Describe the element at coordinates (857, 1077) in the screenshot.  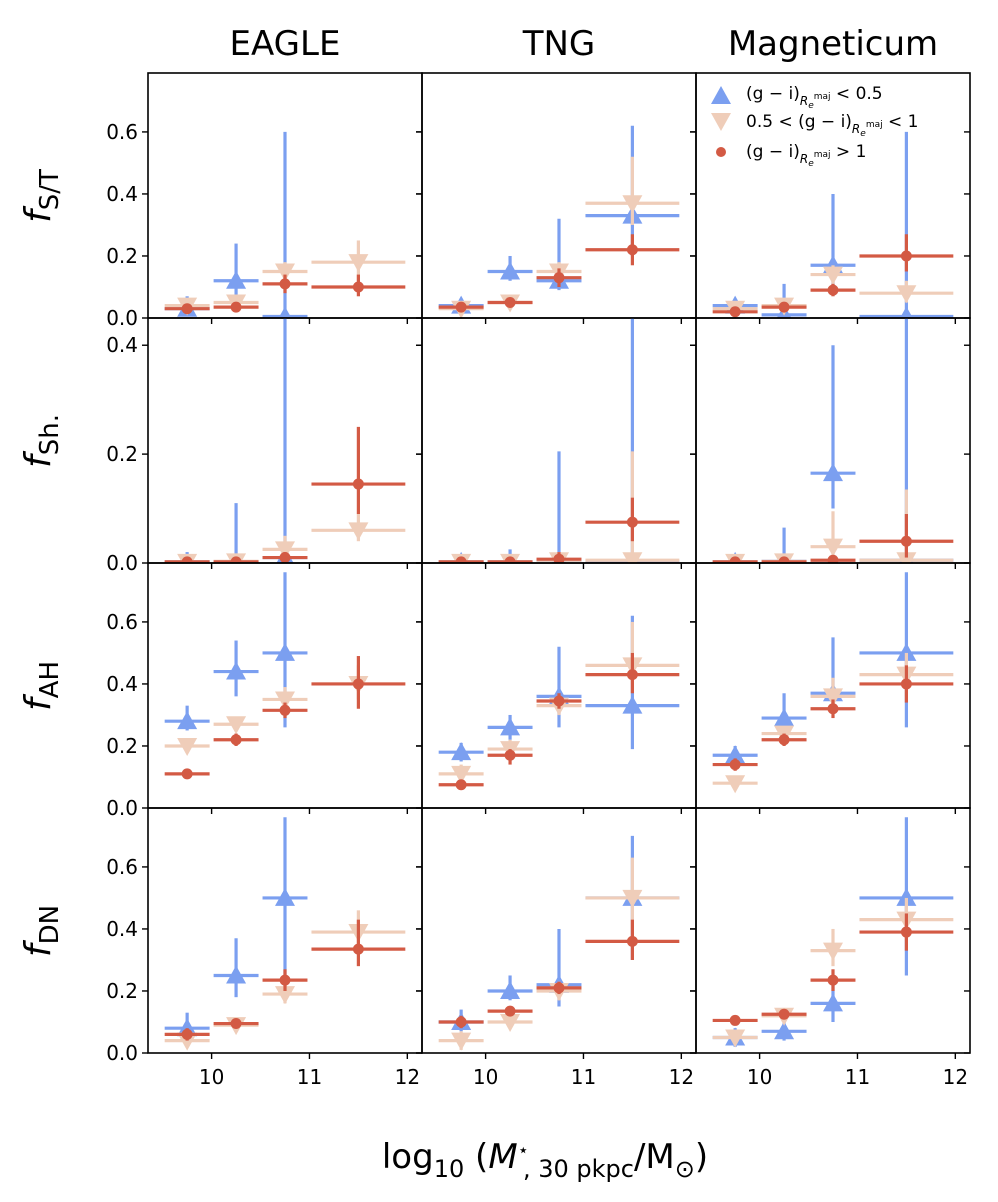
I see `xtick-label-magneticum: 11` at that location.